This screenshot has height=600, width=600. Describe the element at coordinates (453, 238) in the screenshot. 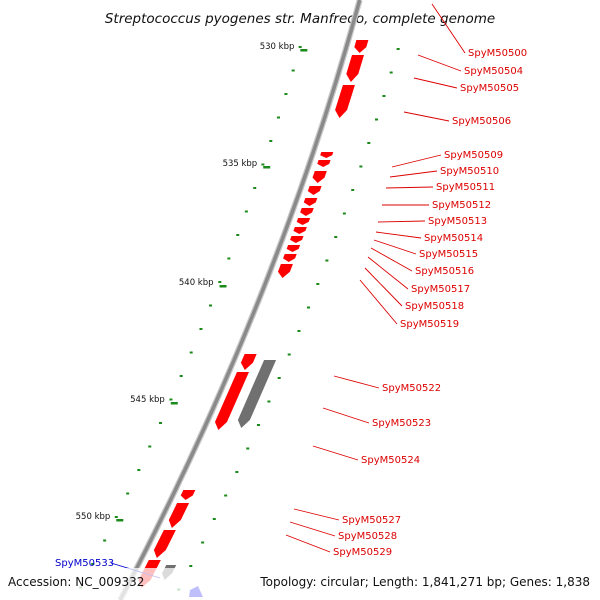

I see `gene-label: SpyM50514` at that location.